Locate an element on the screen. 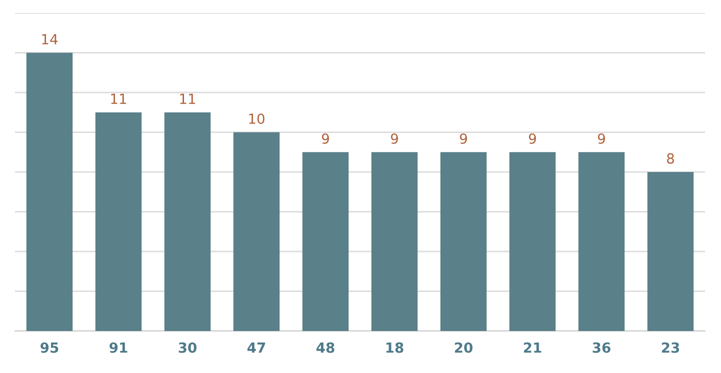  x-tick-label: 21 is located at coordinates (533, 347).